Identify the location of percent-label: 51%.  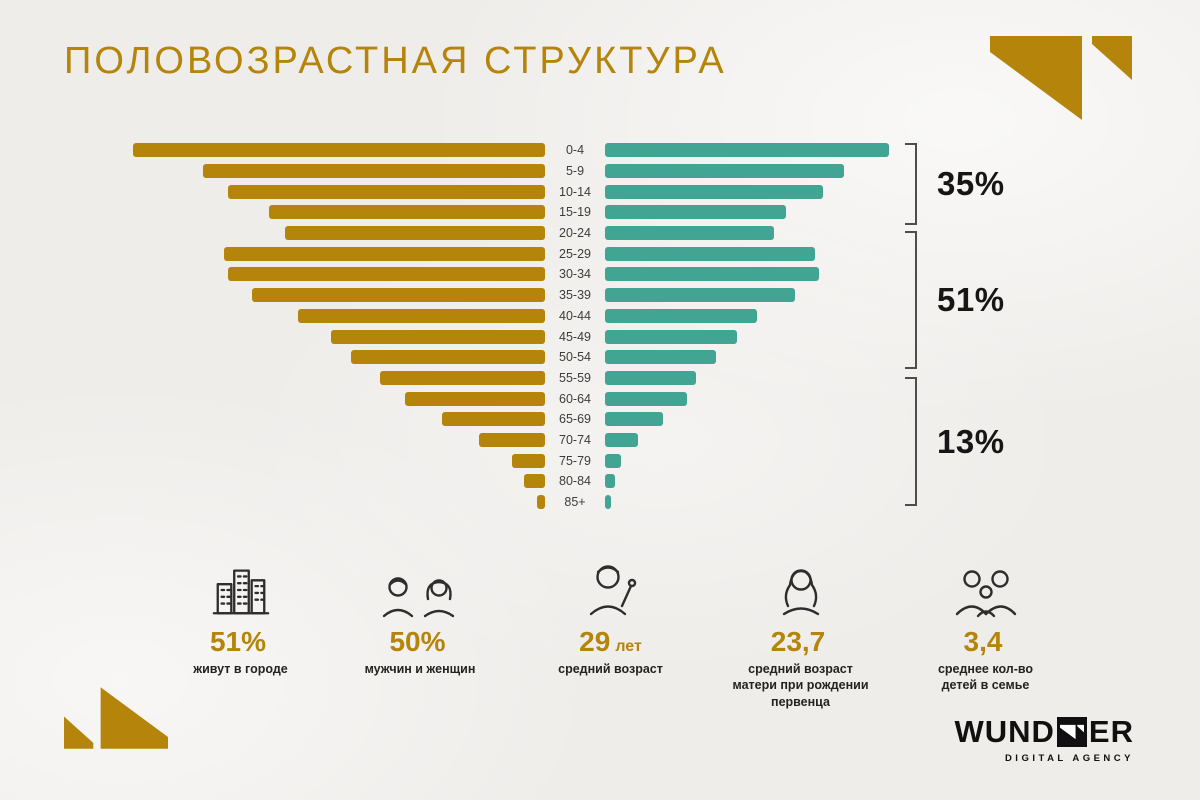
(971, 299).